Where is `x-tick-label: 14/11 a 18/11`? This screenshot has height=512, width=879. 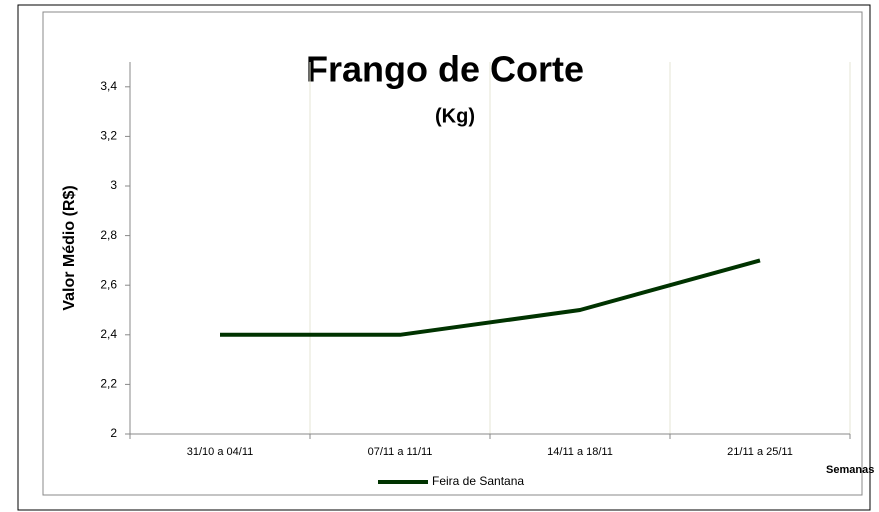
x-tick-label: 14/11 a 18/11 is located at coordinates (580, 452).